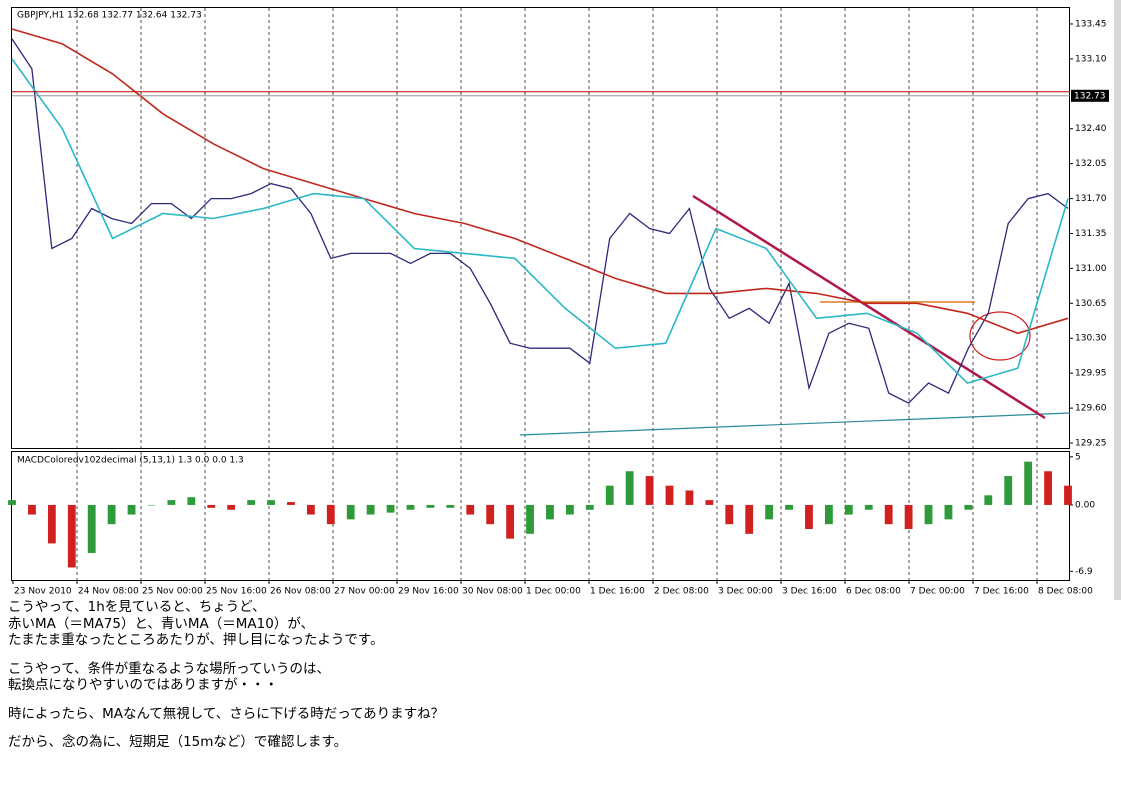  I want to click on y-tick-label: 133.10, so click(1091, 59).